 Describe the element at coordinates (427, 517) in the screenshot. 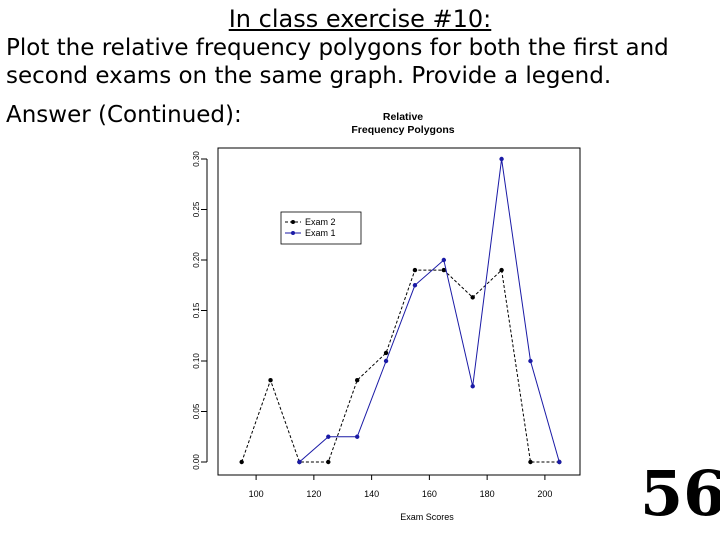

I see `x-axis-label: Exam Scores` at that location.